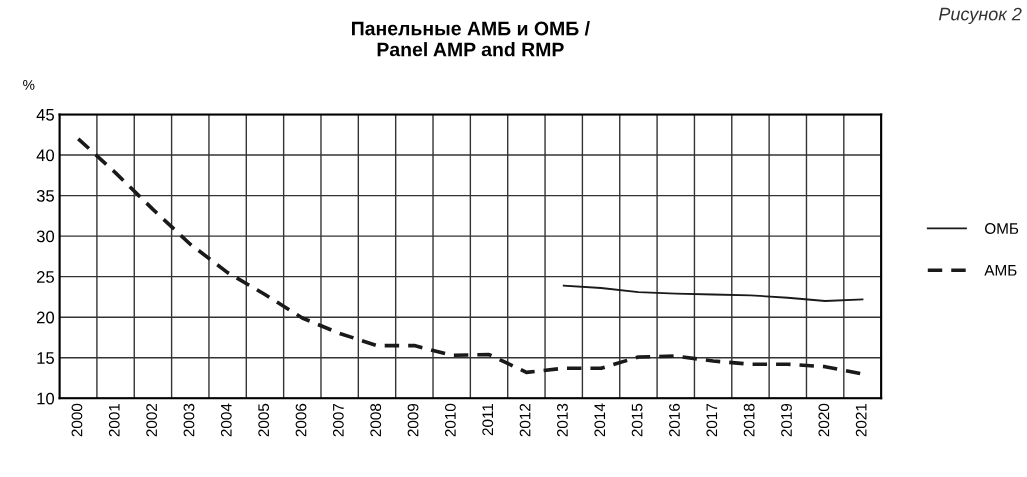 The height and width of the screenshot is (477, 1027). What do you see at coordinates (861, 420) in the screenshot?
I see `x-tick-label: 2021` at bounding box center [861, 420].